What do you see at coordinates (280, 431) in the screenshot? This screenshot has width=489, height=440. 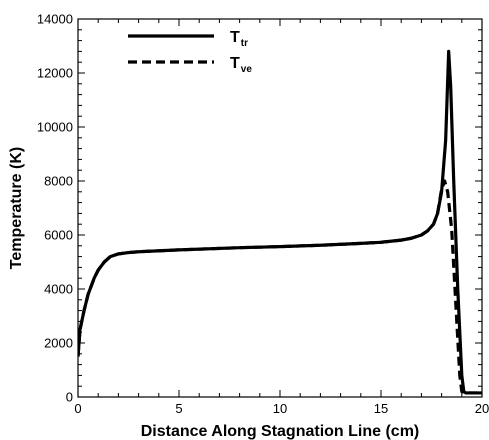 I see `x-axis-title: Distance Along Stagnation Line (cm)` at bounding box center [280, 431].